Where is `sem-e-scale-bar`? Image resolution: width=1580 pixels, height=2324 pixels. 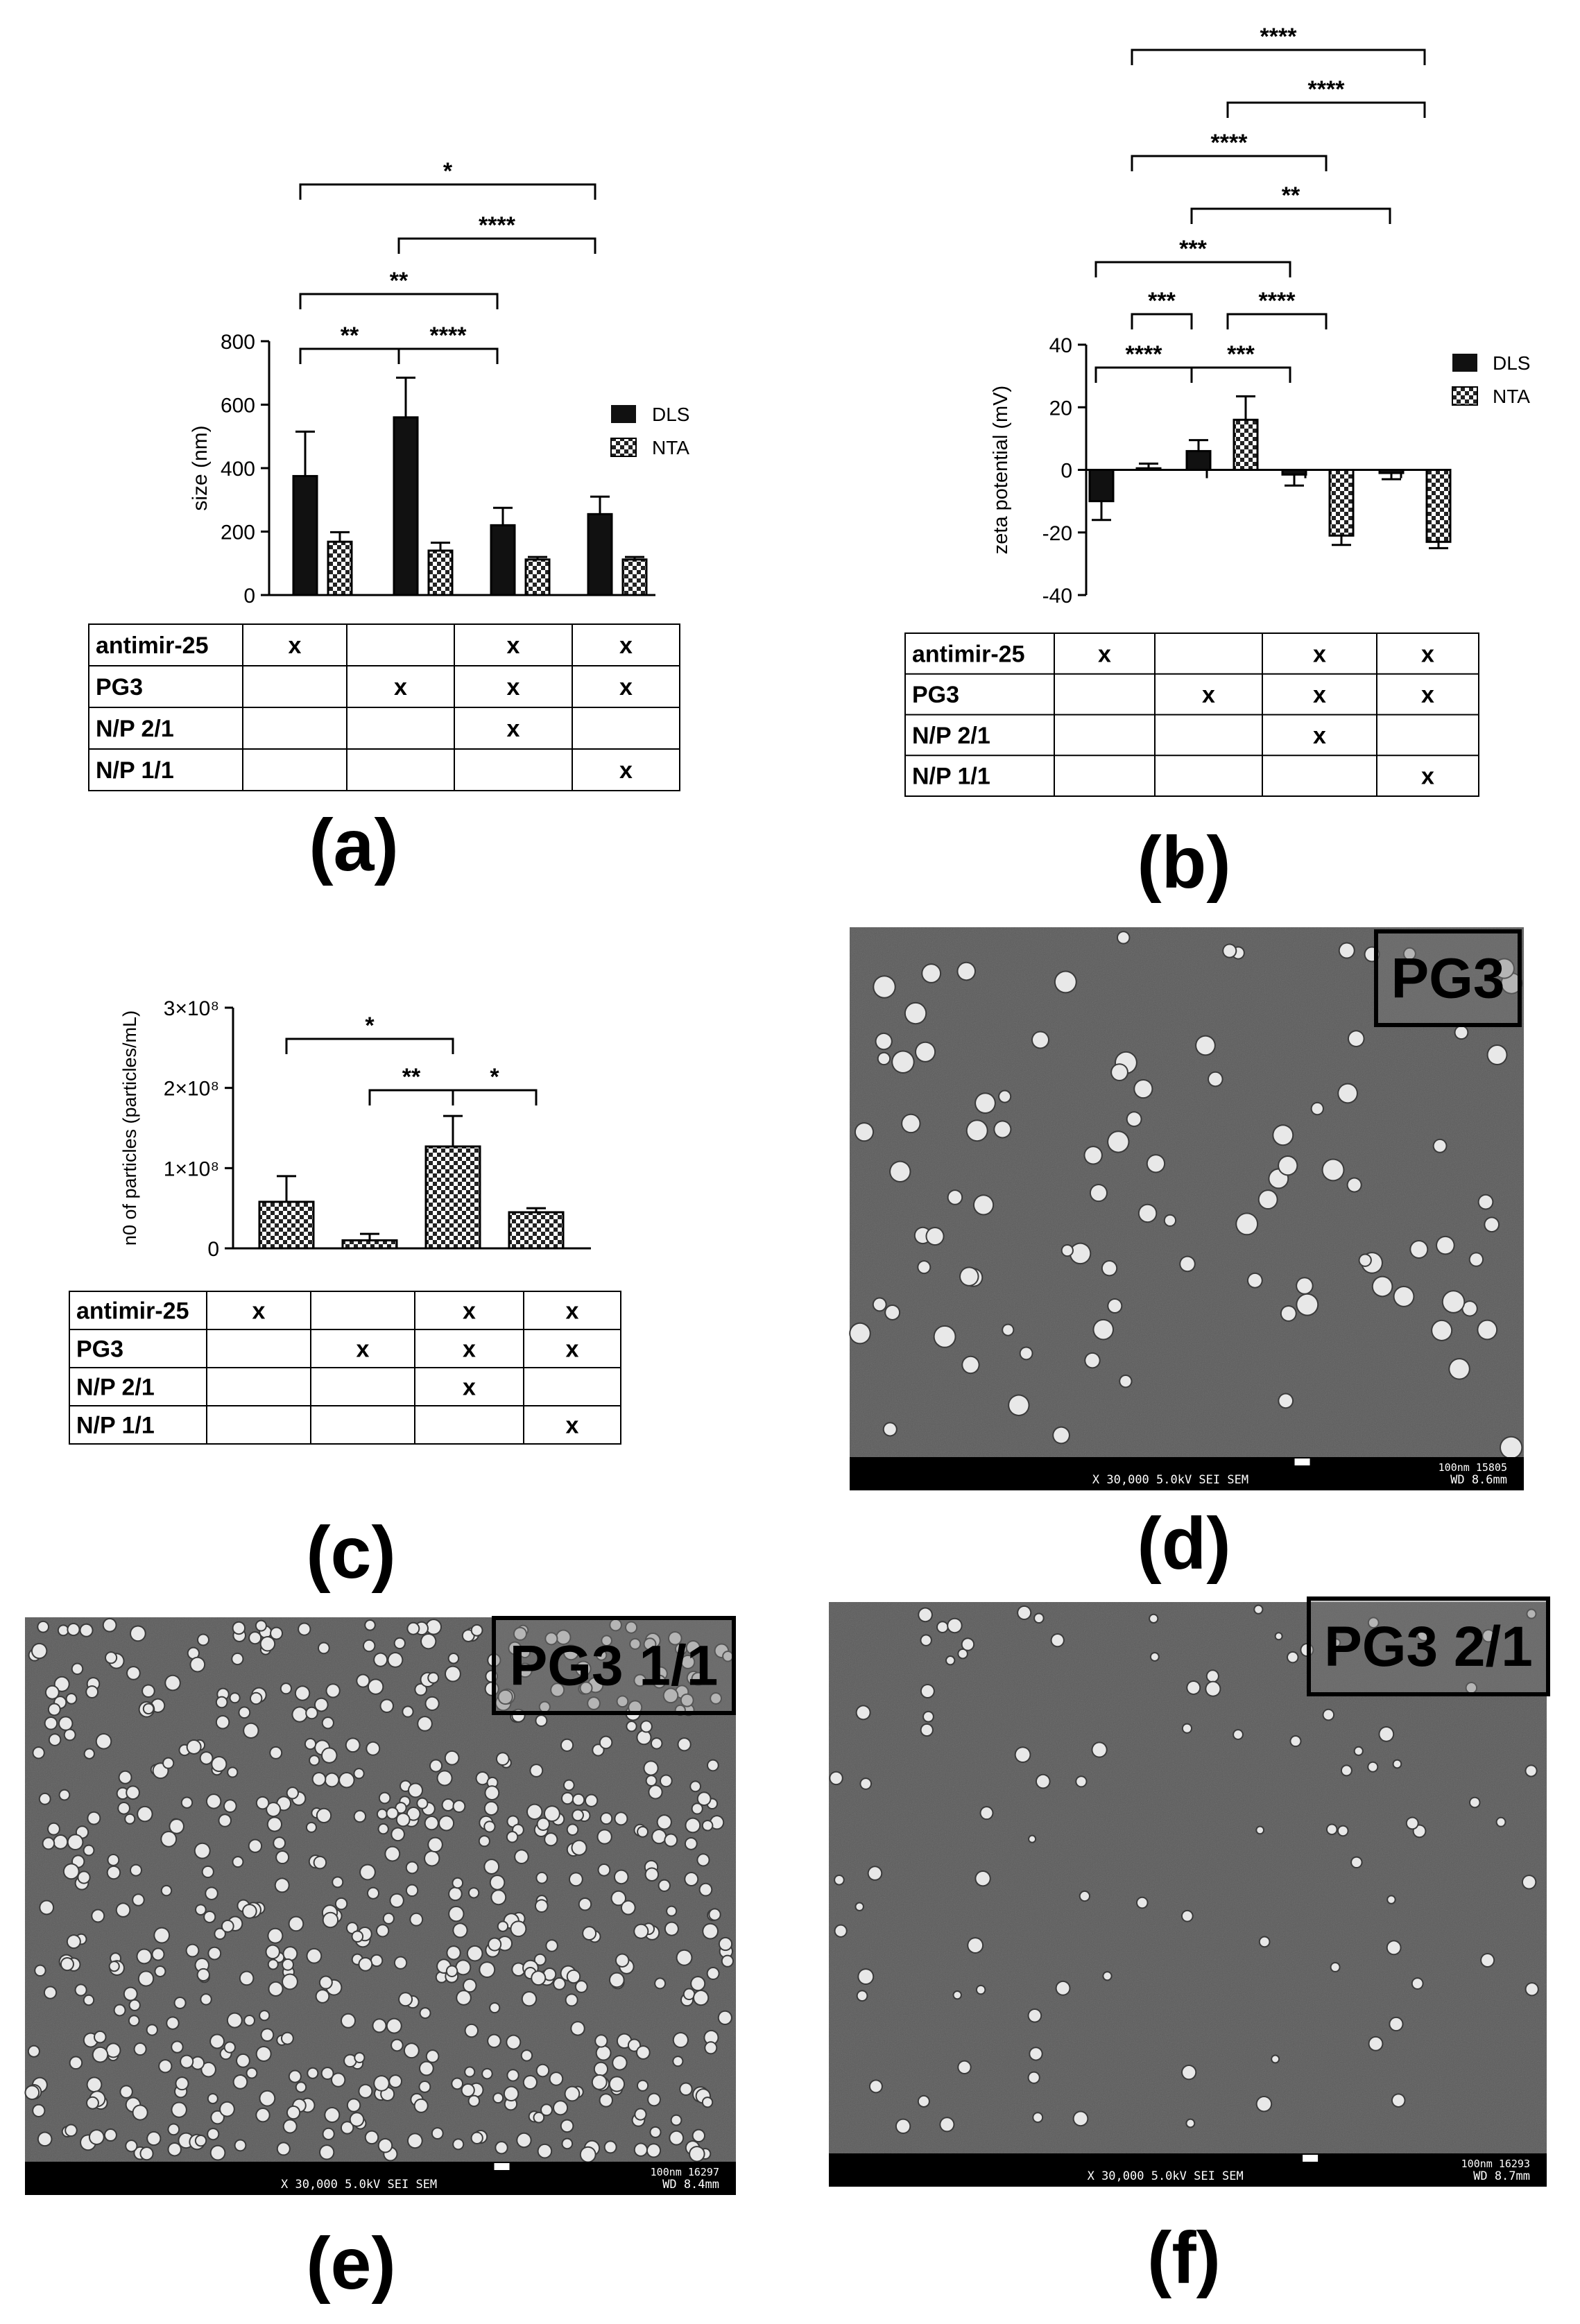 sem-e-scale-bar is located at coordinates (502, 2166).